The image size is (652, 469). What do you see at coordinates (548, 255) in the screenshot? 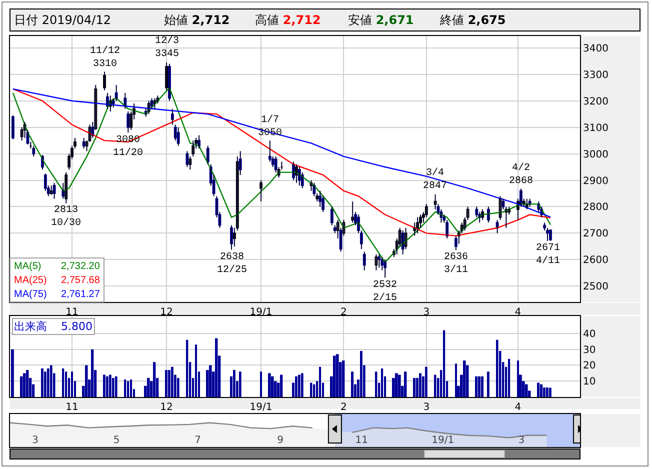
I see `annotation: 2671 4/11` at bounding box center [548, 255].